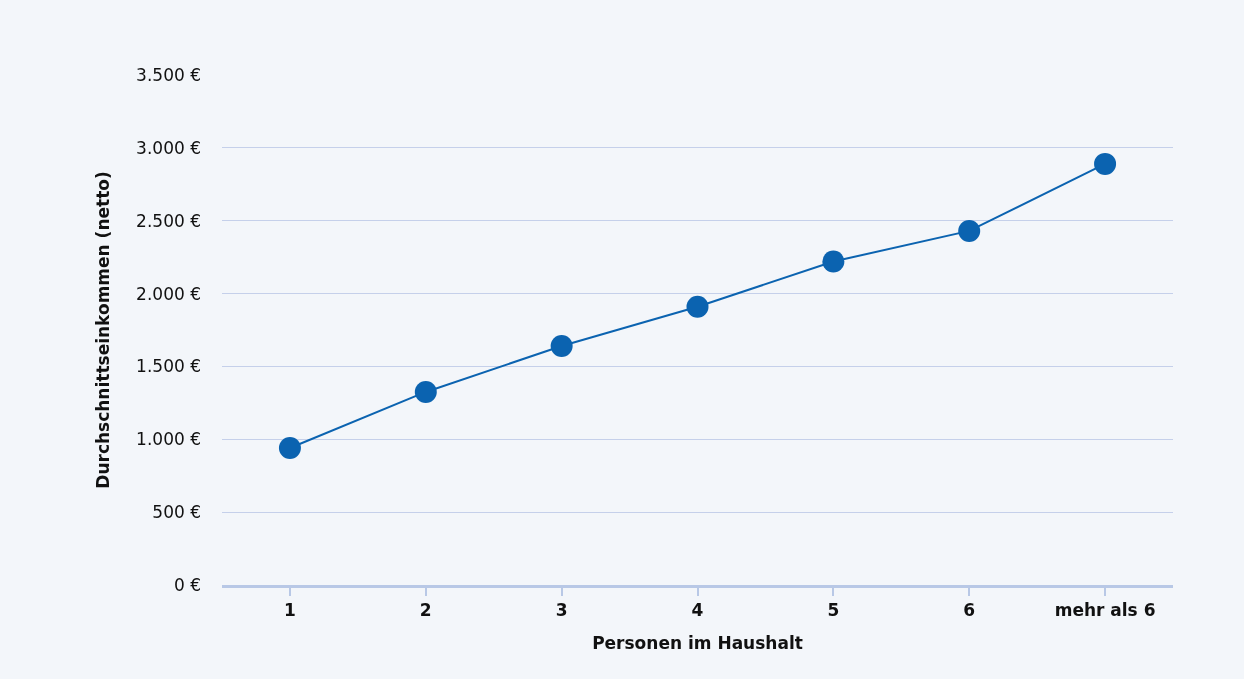 The width and height of the screenshot is (1244, 679). I want to click on y-tick-label: 1.000 €, so click(168, 439).